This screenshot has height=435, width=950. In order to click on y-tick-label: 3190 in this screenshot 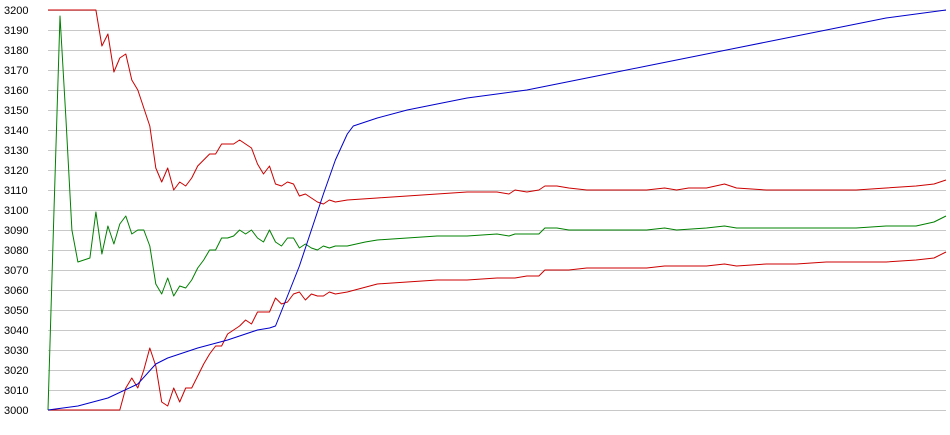, I will do `click(16, 31)`.